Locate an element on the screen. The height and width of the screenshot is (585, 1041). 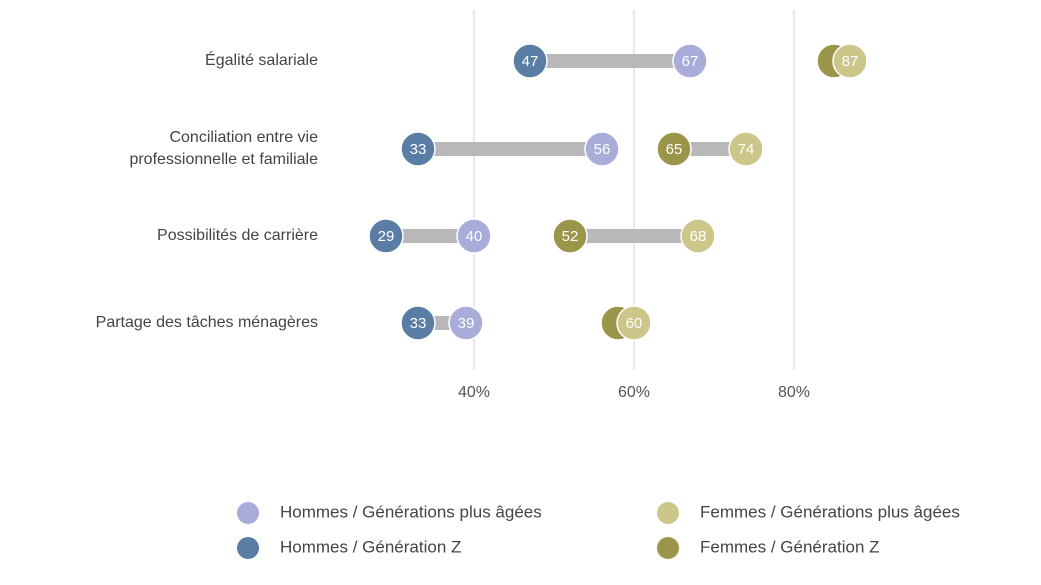
legend-label: Hommes / Générations plus âgées is located at coordinates (411, 511).